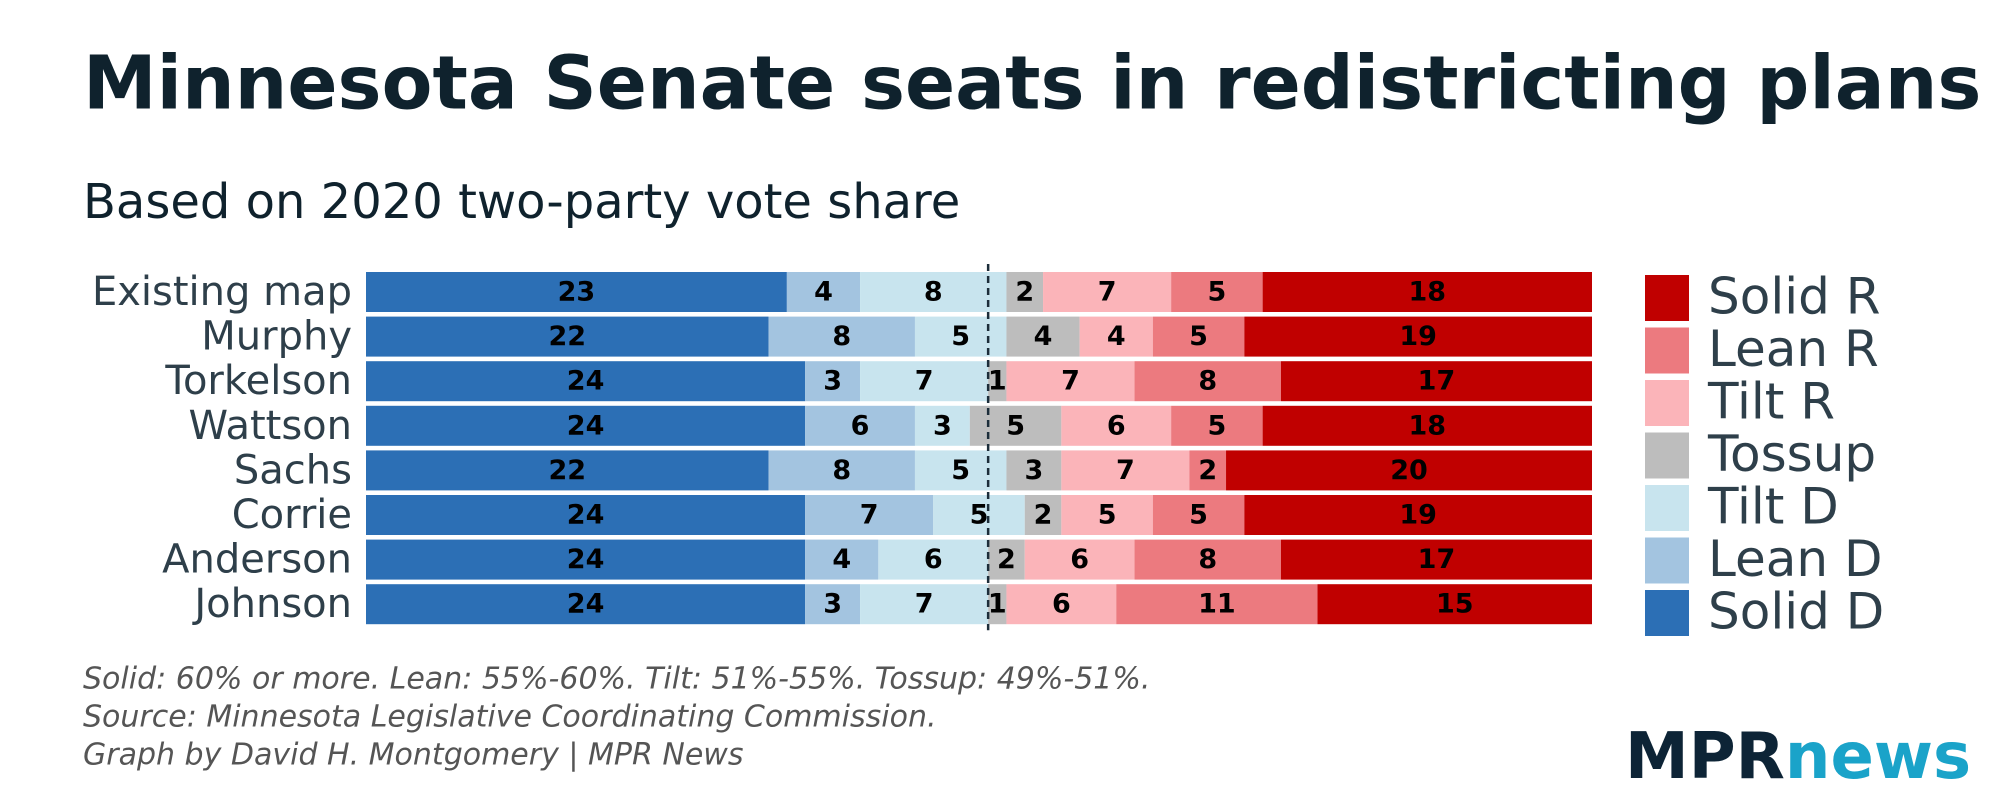  I want to click on category-label: Johnson, so click(271, 604).